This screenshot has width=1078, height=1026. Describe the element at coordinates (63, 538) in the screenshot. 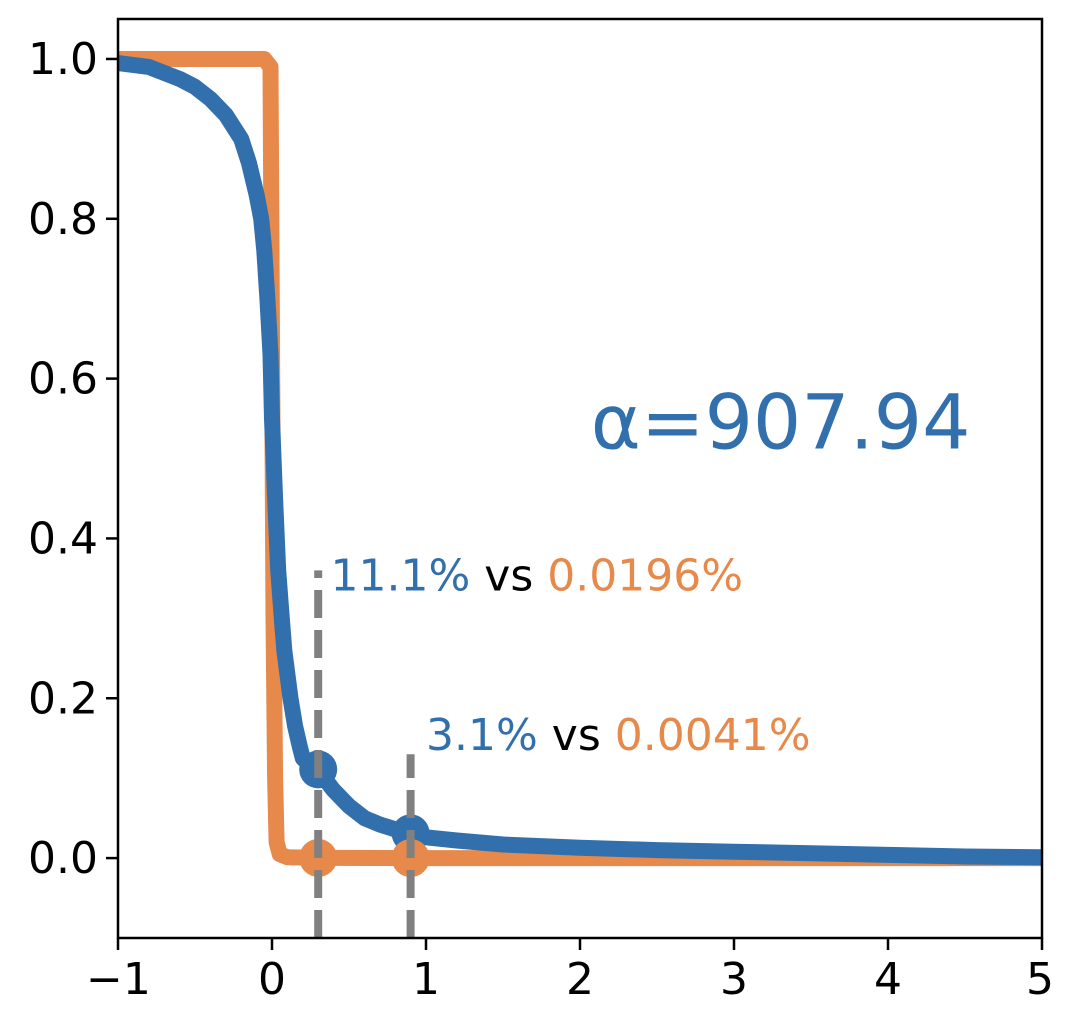

I see `y-tick-label: 0.4` at that location.